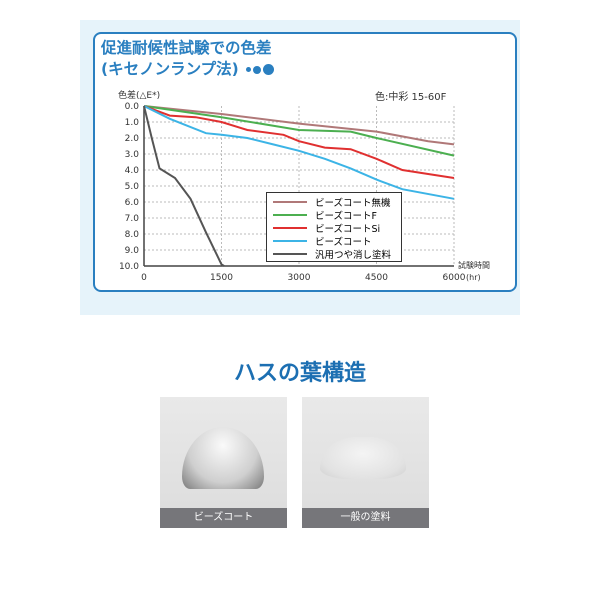 The width and height of the screenshot is (600, 600). Describe the element at coordinates (353, 203) in the screenshot. I see `legend-label: ビーズコート無機` at that location.